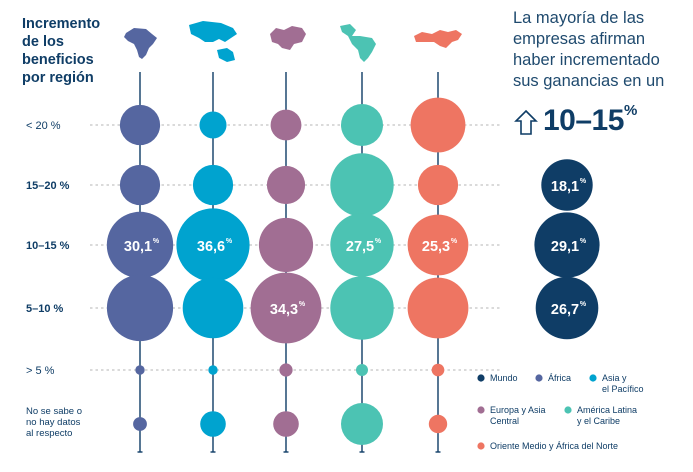  Describe the element at coordinates (61, 24) in the screenshot. I see `chart-title-line: Incremento` at that location.